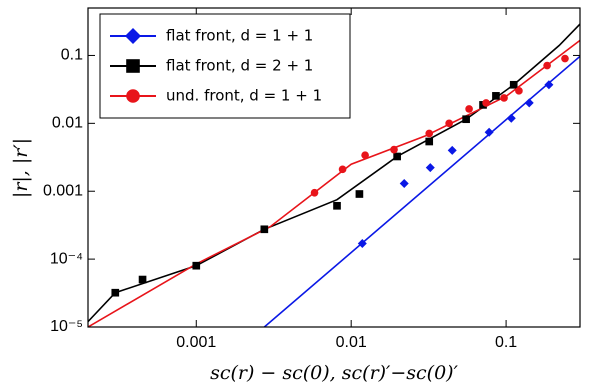  What do you see at coordinates (72, 55) in the screenshot?
I see `y-tick-label: 0.1` at bounding box center [72, 55].